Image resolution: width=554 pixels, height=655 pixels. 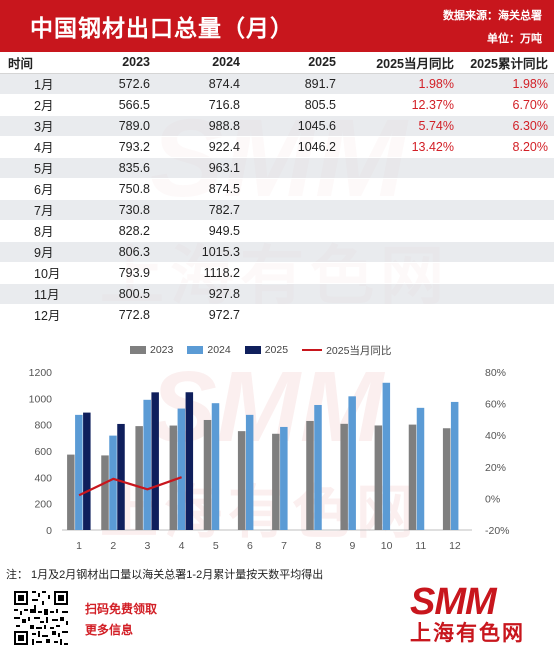 I want to click on legend-item-2023: 2023, so click(x=151, y=350).